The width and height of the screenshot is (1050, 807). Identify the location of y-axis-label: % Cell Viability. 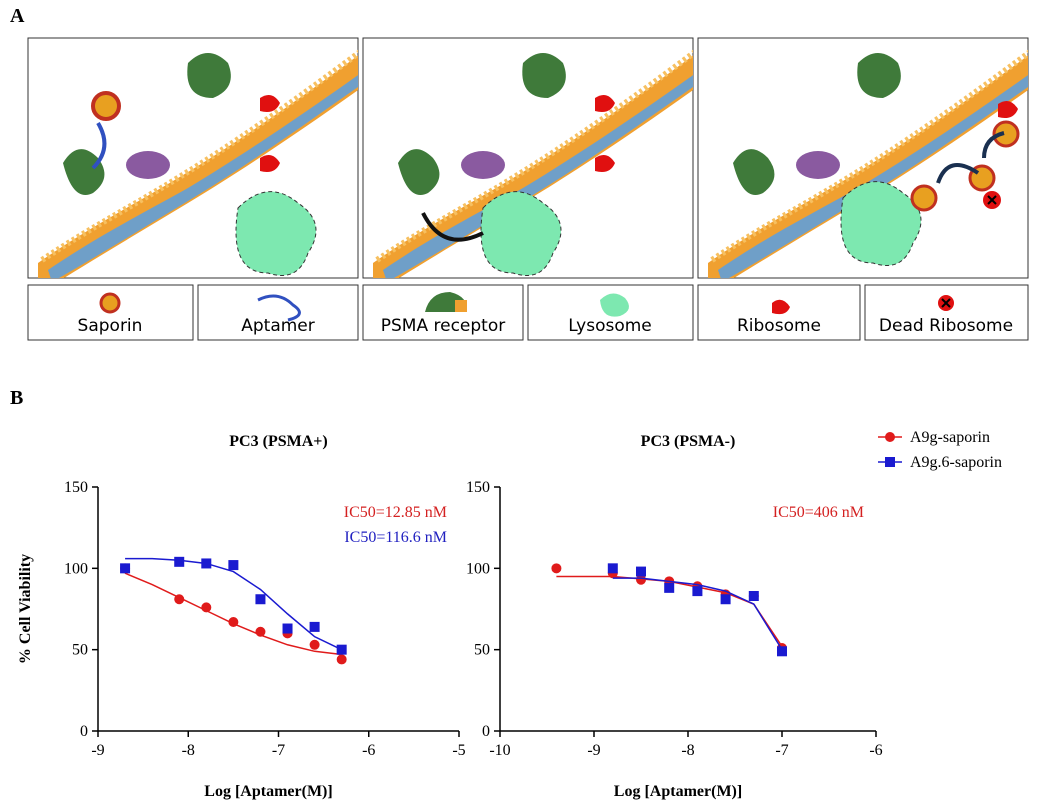
(25, 609).